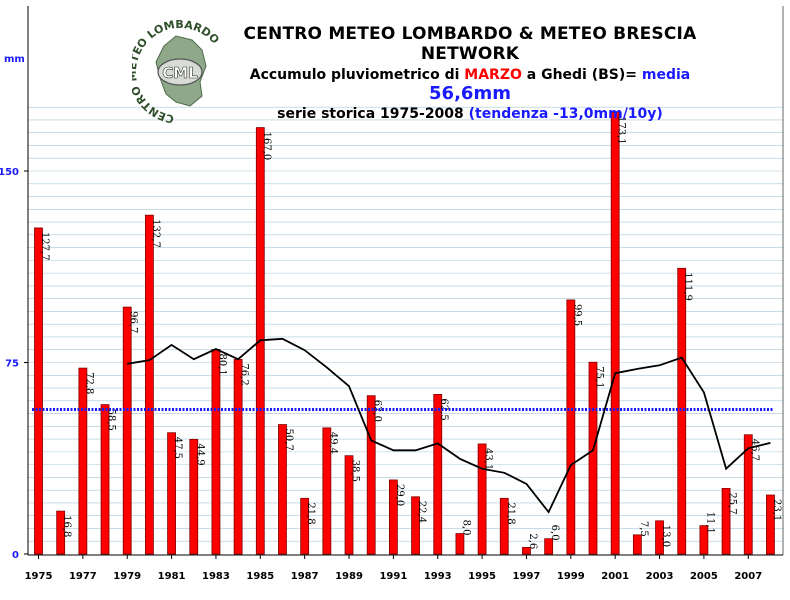  Describe the element at coordinates (127, 576) in the screenshot. I see `x-tick-label: 1979` at that location.